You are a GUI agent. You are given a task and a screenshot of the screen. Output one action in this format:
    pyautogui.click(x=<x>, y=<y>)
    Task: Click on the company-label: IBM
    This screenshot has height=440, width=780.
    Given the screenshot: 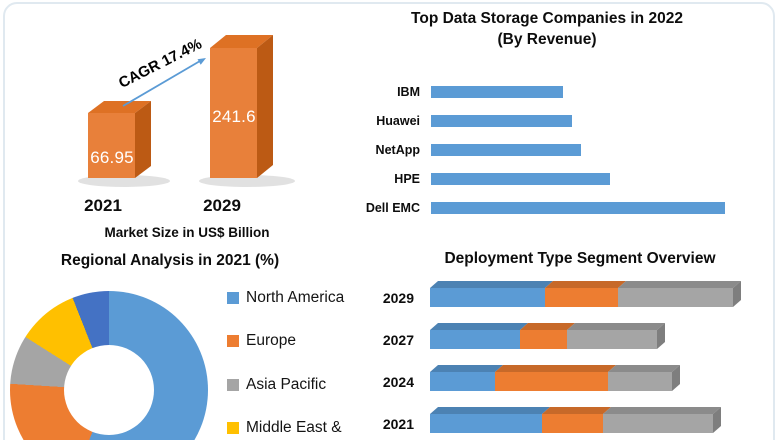 What is the action you would take?
    pyautogui.click(x=408, y=92)
    